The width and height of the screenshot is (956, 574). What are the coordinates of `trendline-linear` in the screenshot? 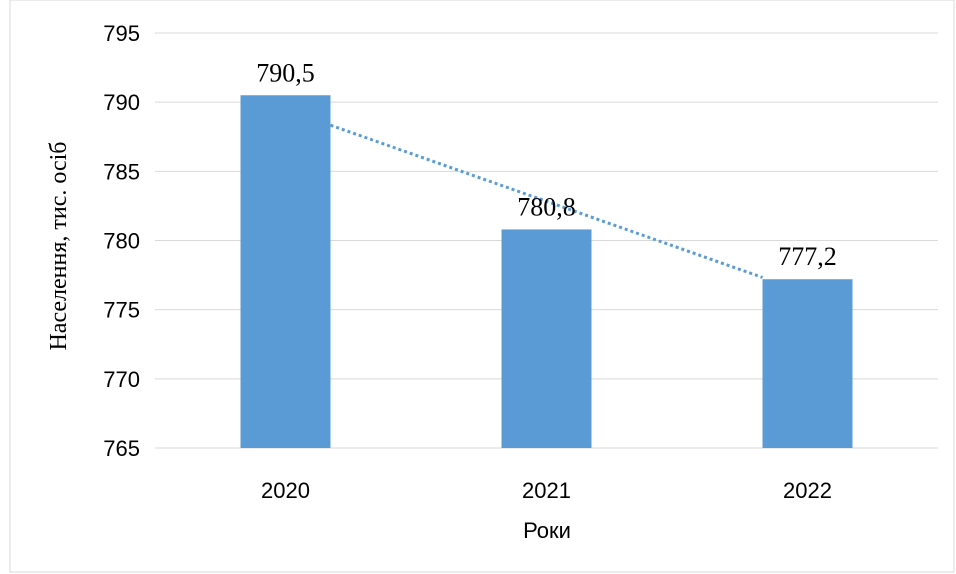 It's located at (546, 201).